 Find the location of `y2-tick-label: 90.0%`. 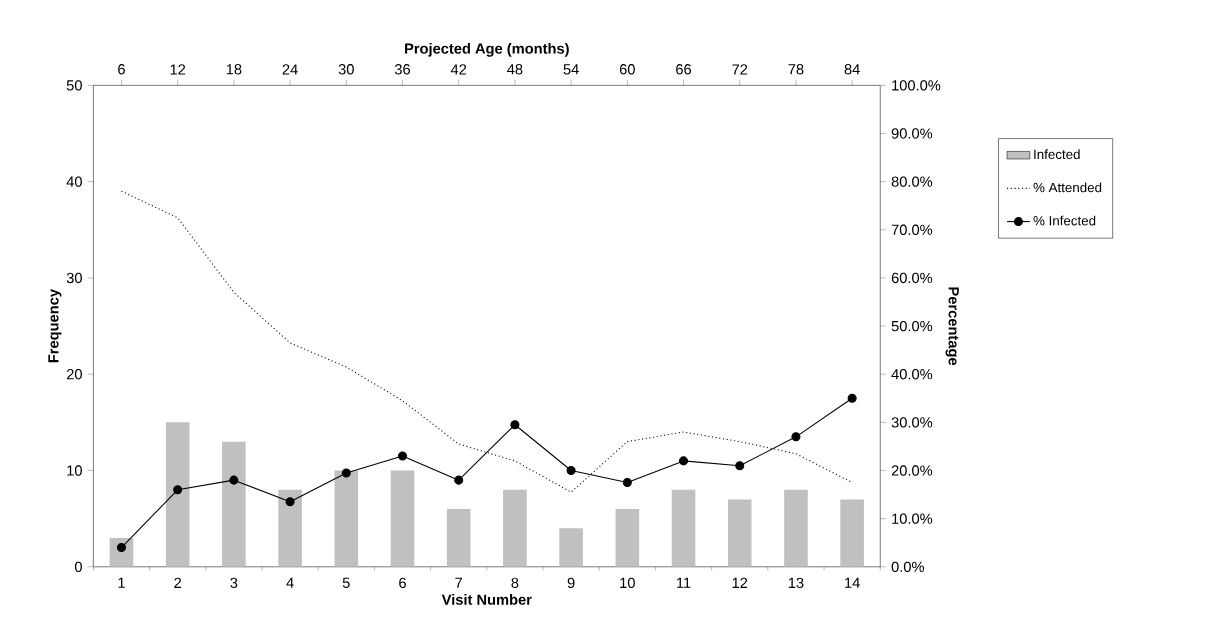

y2-tick-label: 90.0% is located at coordinates (912, 133).